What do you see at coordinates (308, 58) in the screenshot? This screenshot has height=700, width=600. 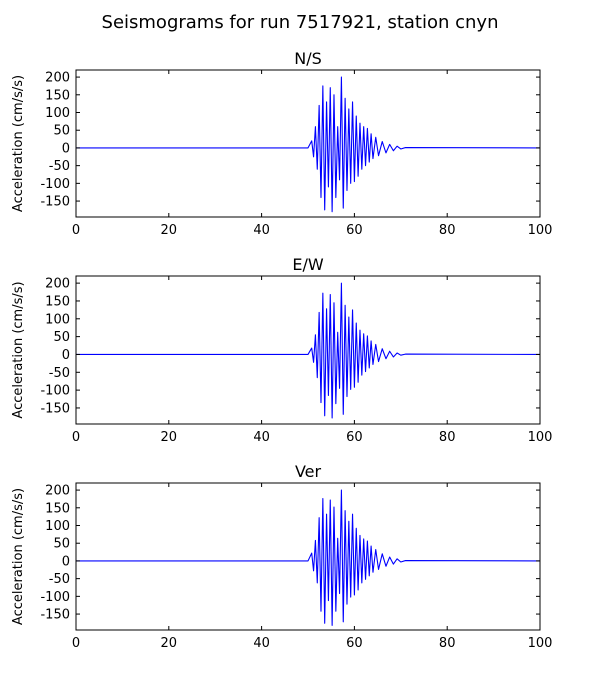 I see `panel-title: N/S` at bounding box center [308, 58].